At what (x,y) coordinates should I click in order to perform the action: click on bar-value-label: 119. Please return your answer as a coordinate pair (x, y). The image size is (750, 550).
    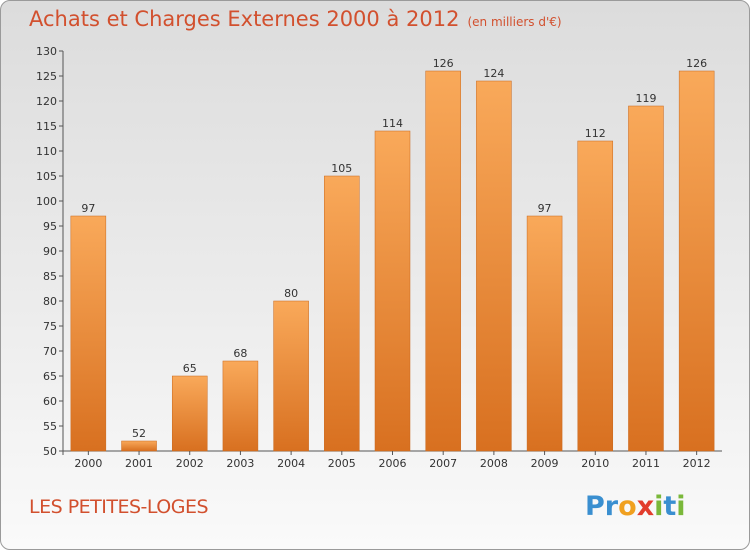
    Looking at the image, I should click on (645, 98).